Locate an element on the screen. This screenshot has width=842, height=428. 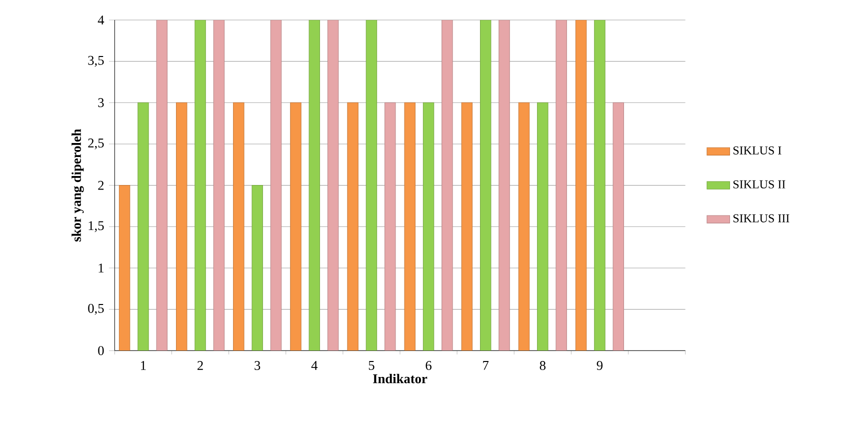
y-tick-label: 1 is located at coordinates (101, 268).